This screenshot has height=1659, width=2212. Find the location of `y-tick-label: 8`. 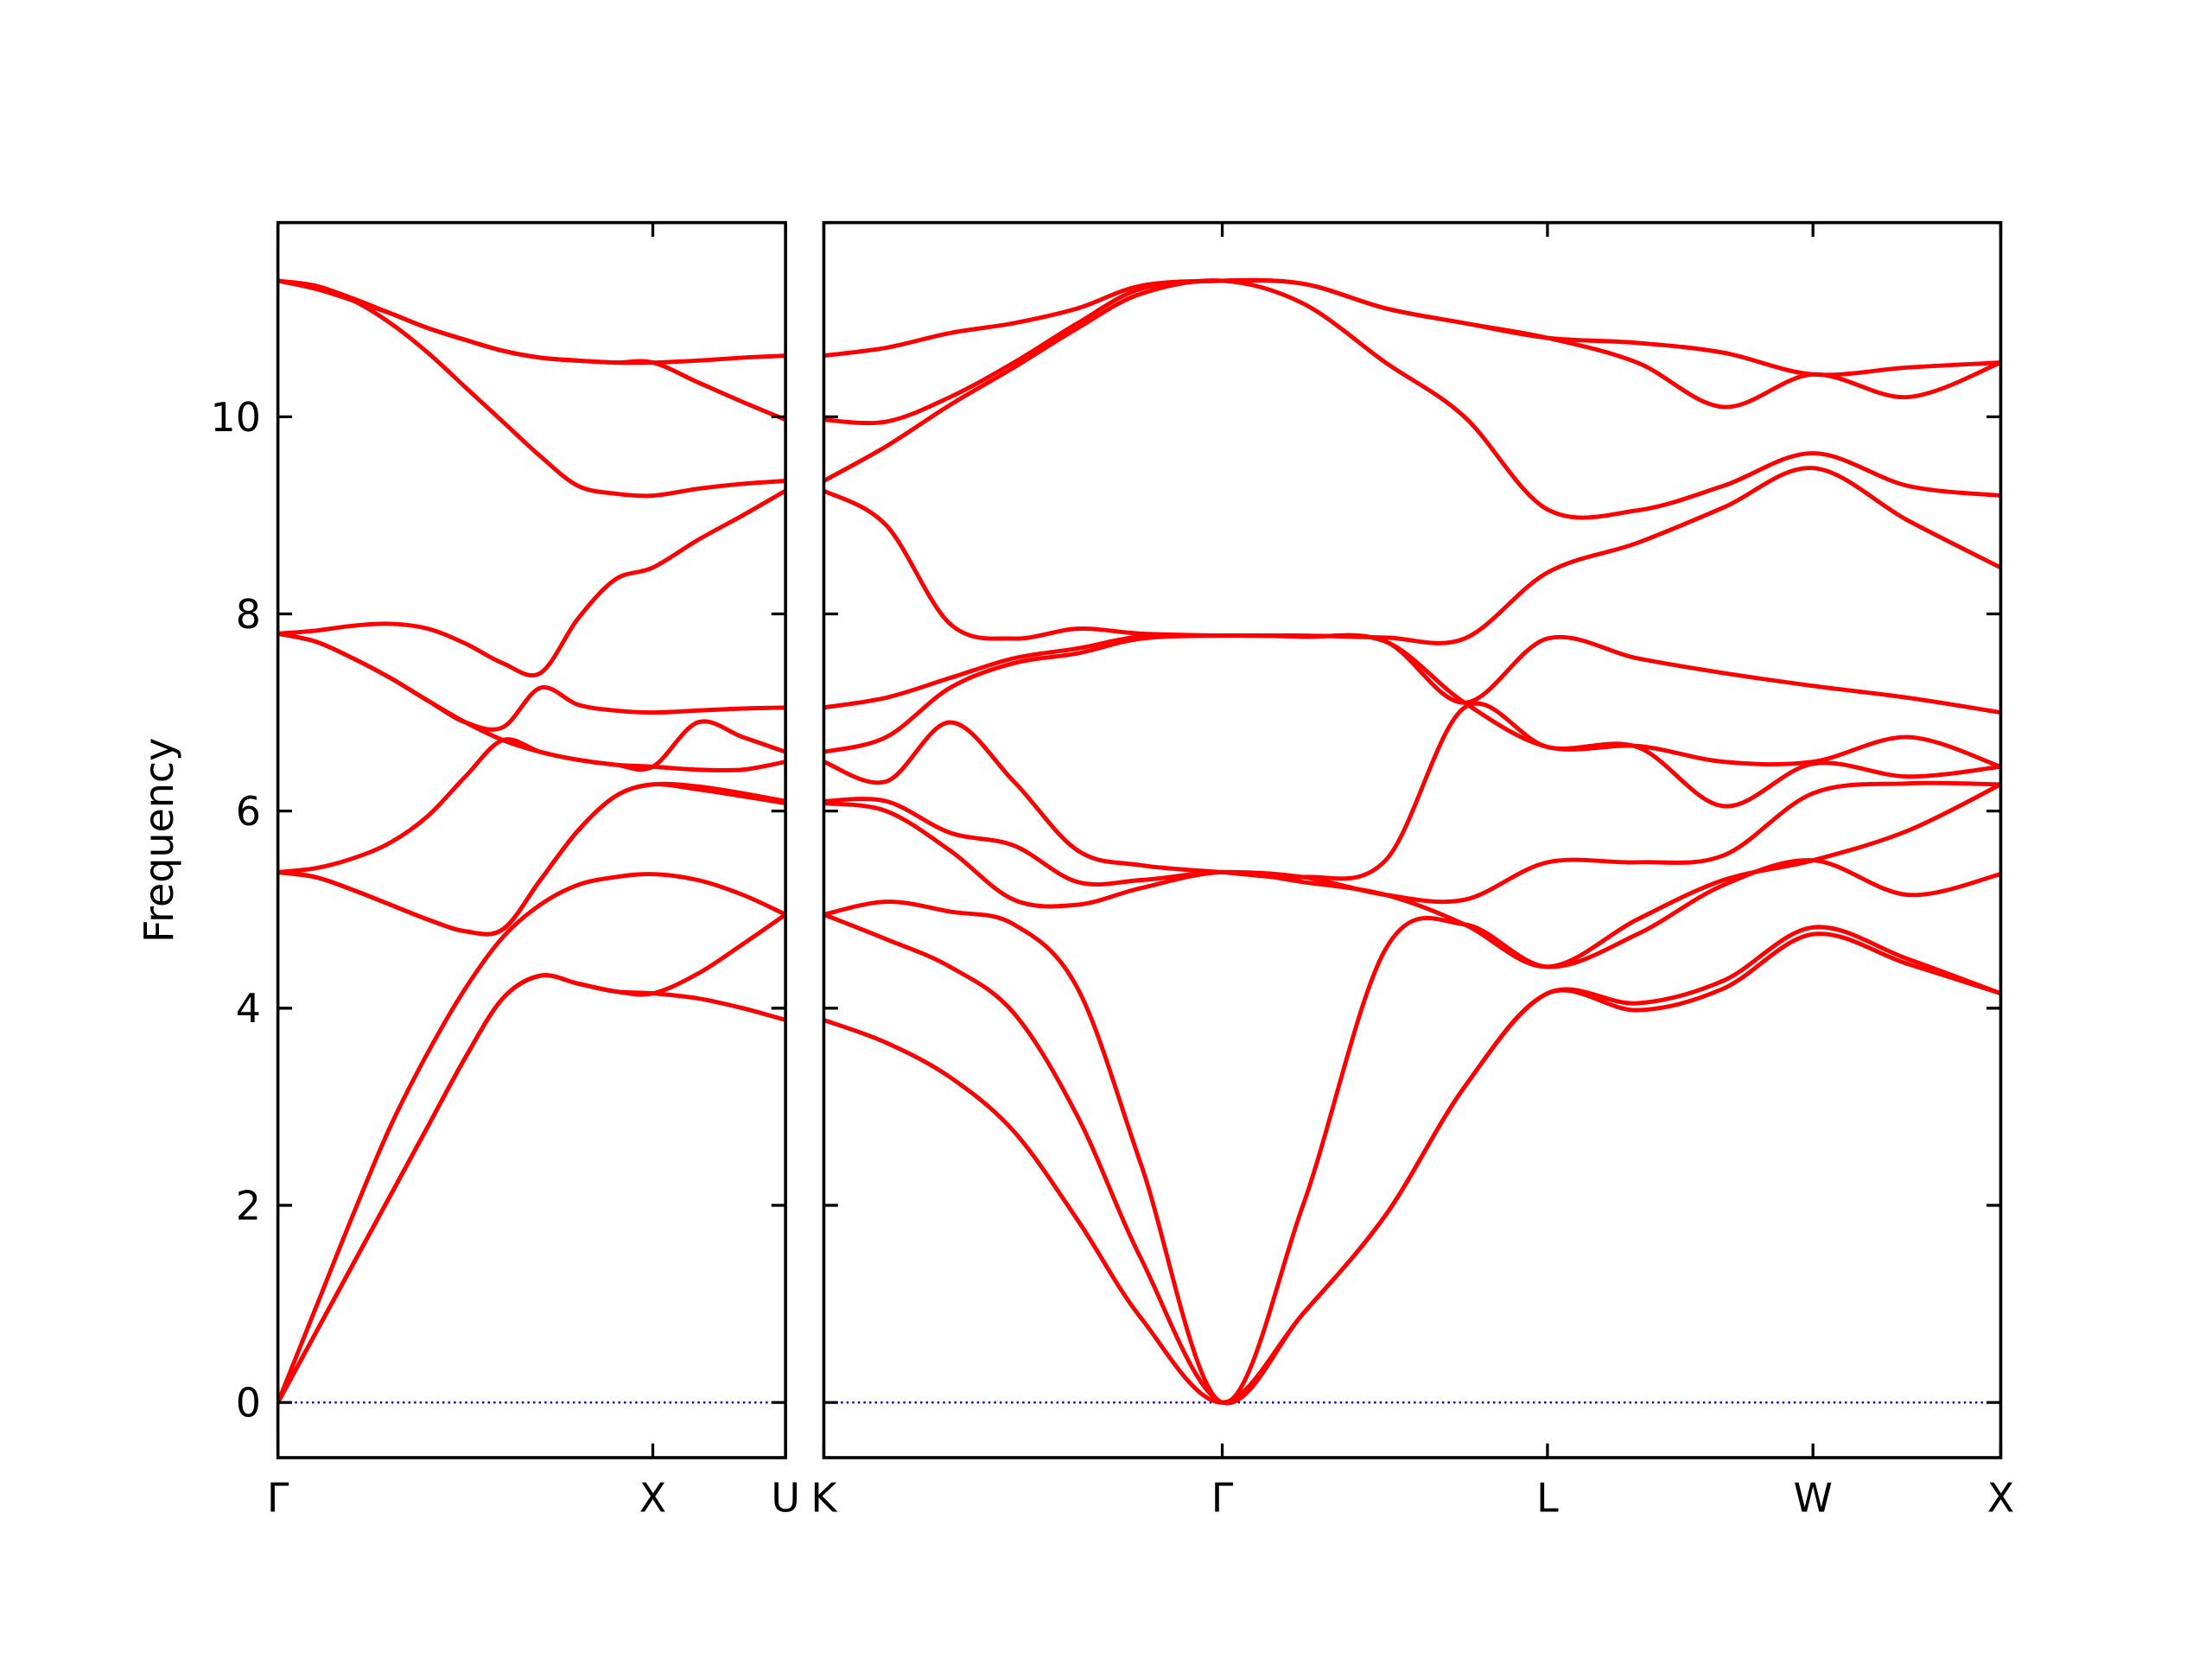

y-tick-label: 8 is located at coordinates (248, 614).